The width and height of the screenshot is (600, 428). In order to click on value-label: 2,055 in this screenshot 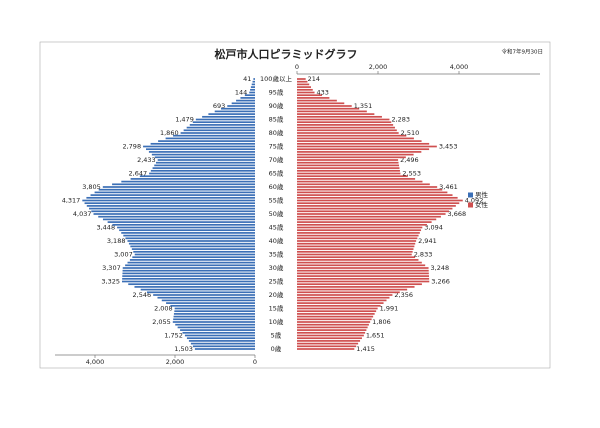, I will do `click(161, 322)`.